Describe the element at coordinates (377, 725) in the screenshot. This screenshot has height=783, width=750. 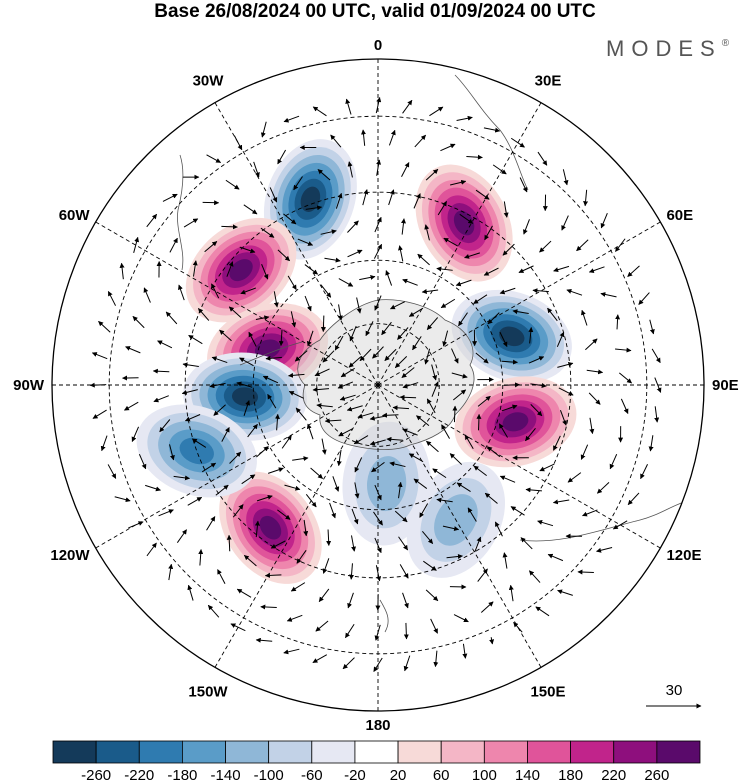
I see `lon-180-label: 180` at that location.